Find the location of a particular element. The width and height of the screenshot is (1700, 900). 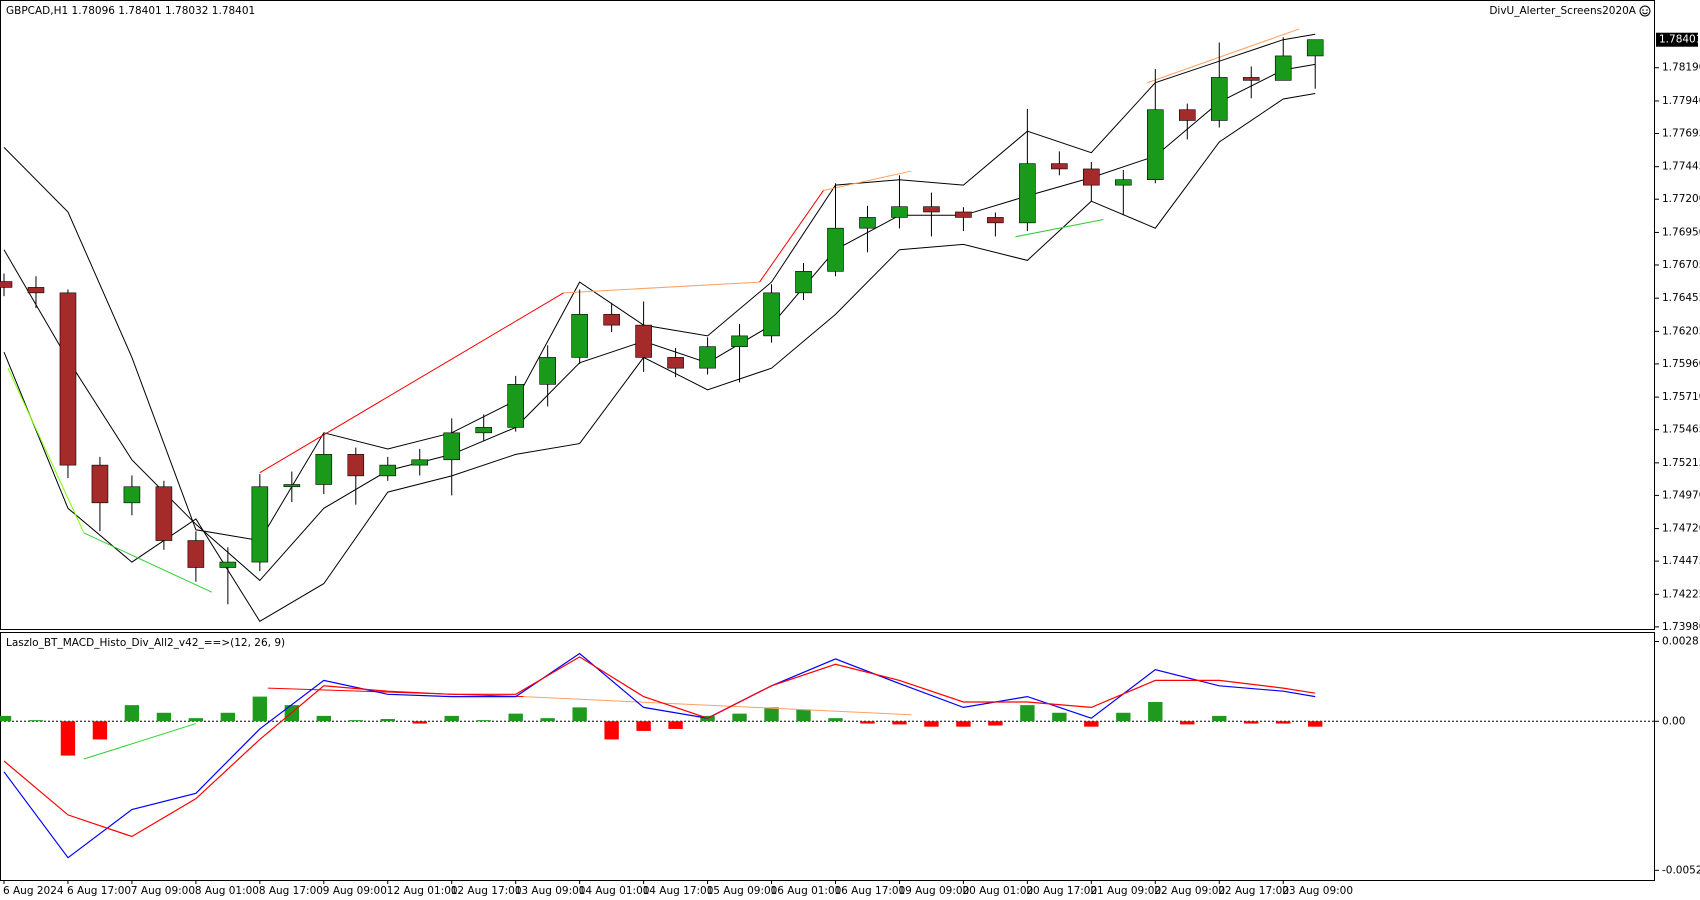

last-price-label: 1.78401 is located at coordinates (1679, 40).